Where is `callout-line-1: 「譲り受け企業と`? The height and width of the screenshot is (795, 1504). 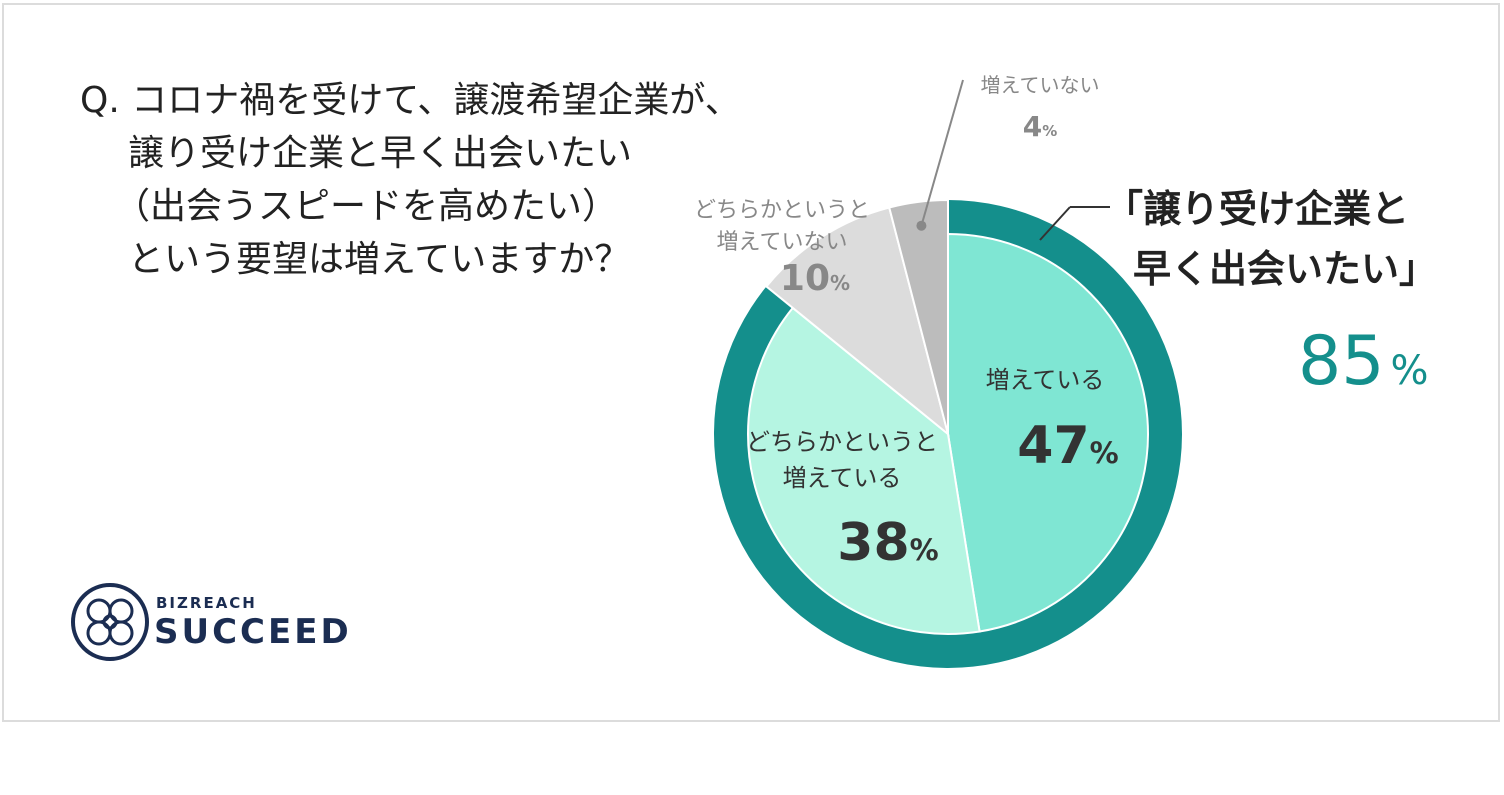 callout-line-1: 「譲り受け企業と is located at coordinates (1257, 209).